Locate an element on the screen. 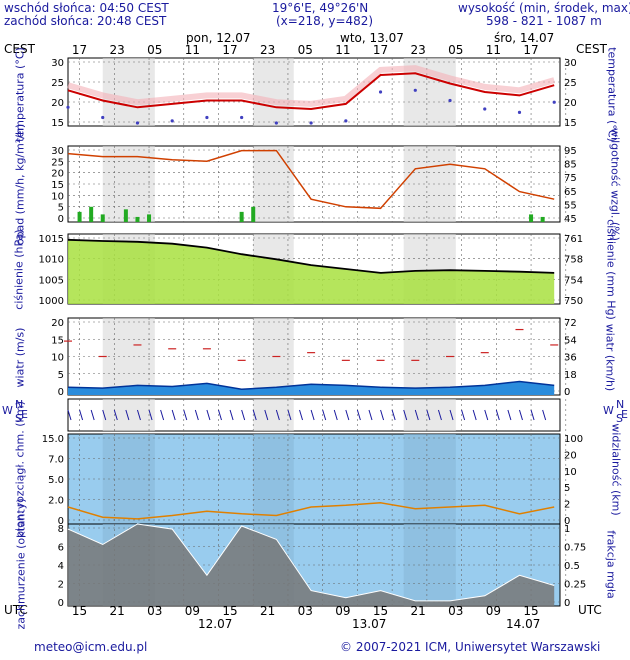  tick-right-cover: 0.5 is located at coordinates (572, 566).